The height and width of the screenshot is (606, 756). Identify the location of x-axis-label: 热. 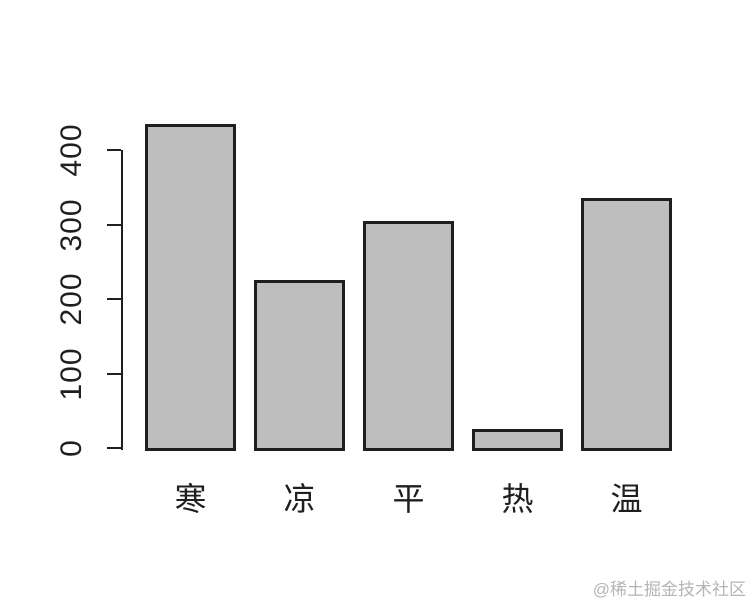
(517, 499).